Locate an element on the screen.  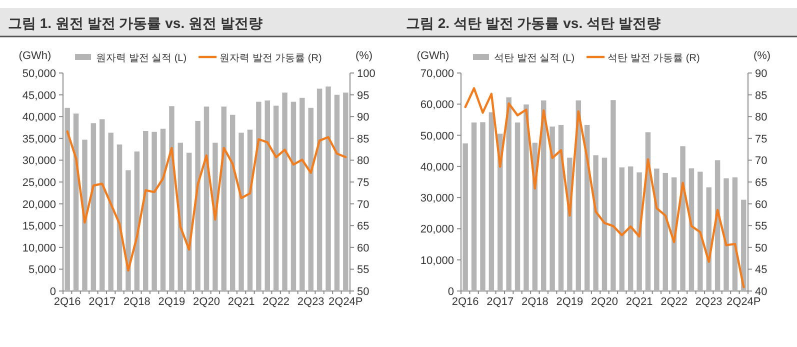
line-series is located at coordinates (206, 201).